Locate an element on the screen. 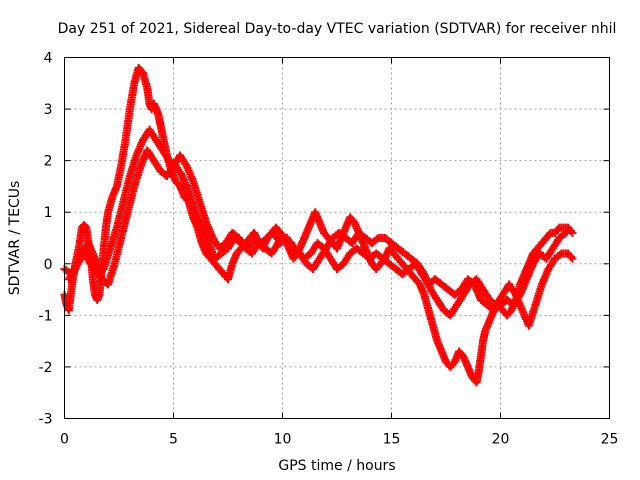 This screenshot has height=480, width=640. x-tick-label: 20 is located at coordinates (501, 440).